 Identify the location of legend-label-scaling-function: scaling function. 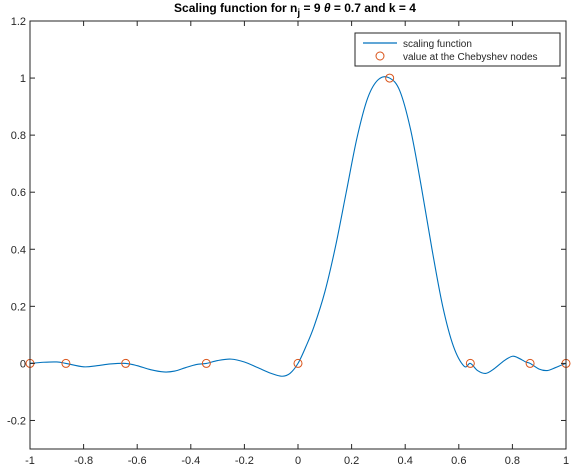
(437, 44).